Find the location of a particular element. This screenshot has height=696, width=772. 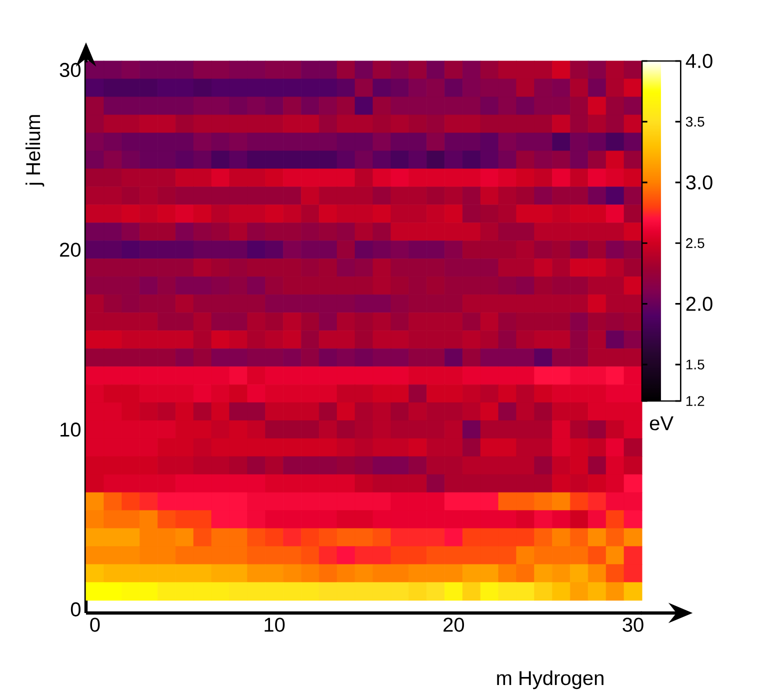

color-bar-label: 1.5 is located at coordinates (695, 365).